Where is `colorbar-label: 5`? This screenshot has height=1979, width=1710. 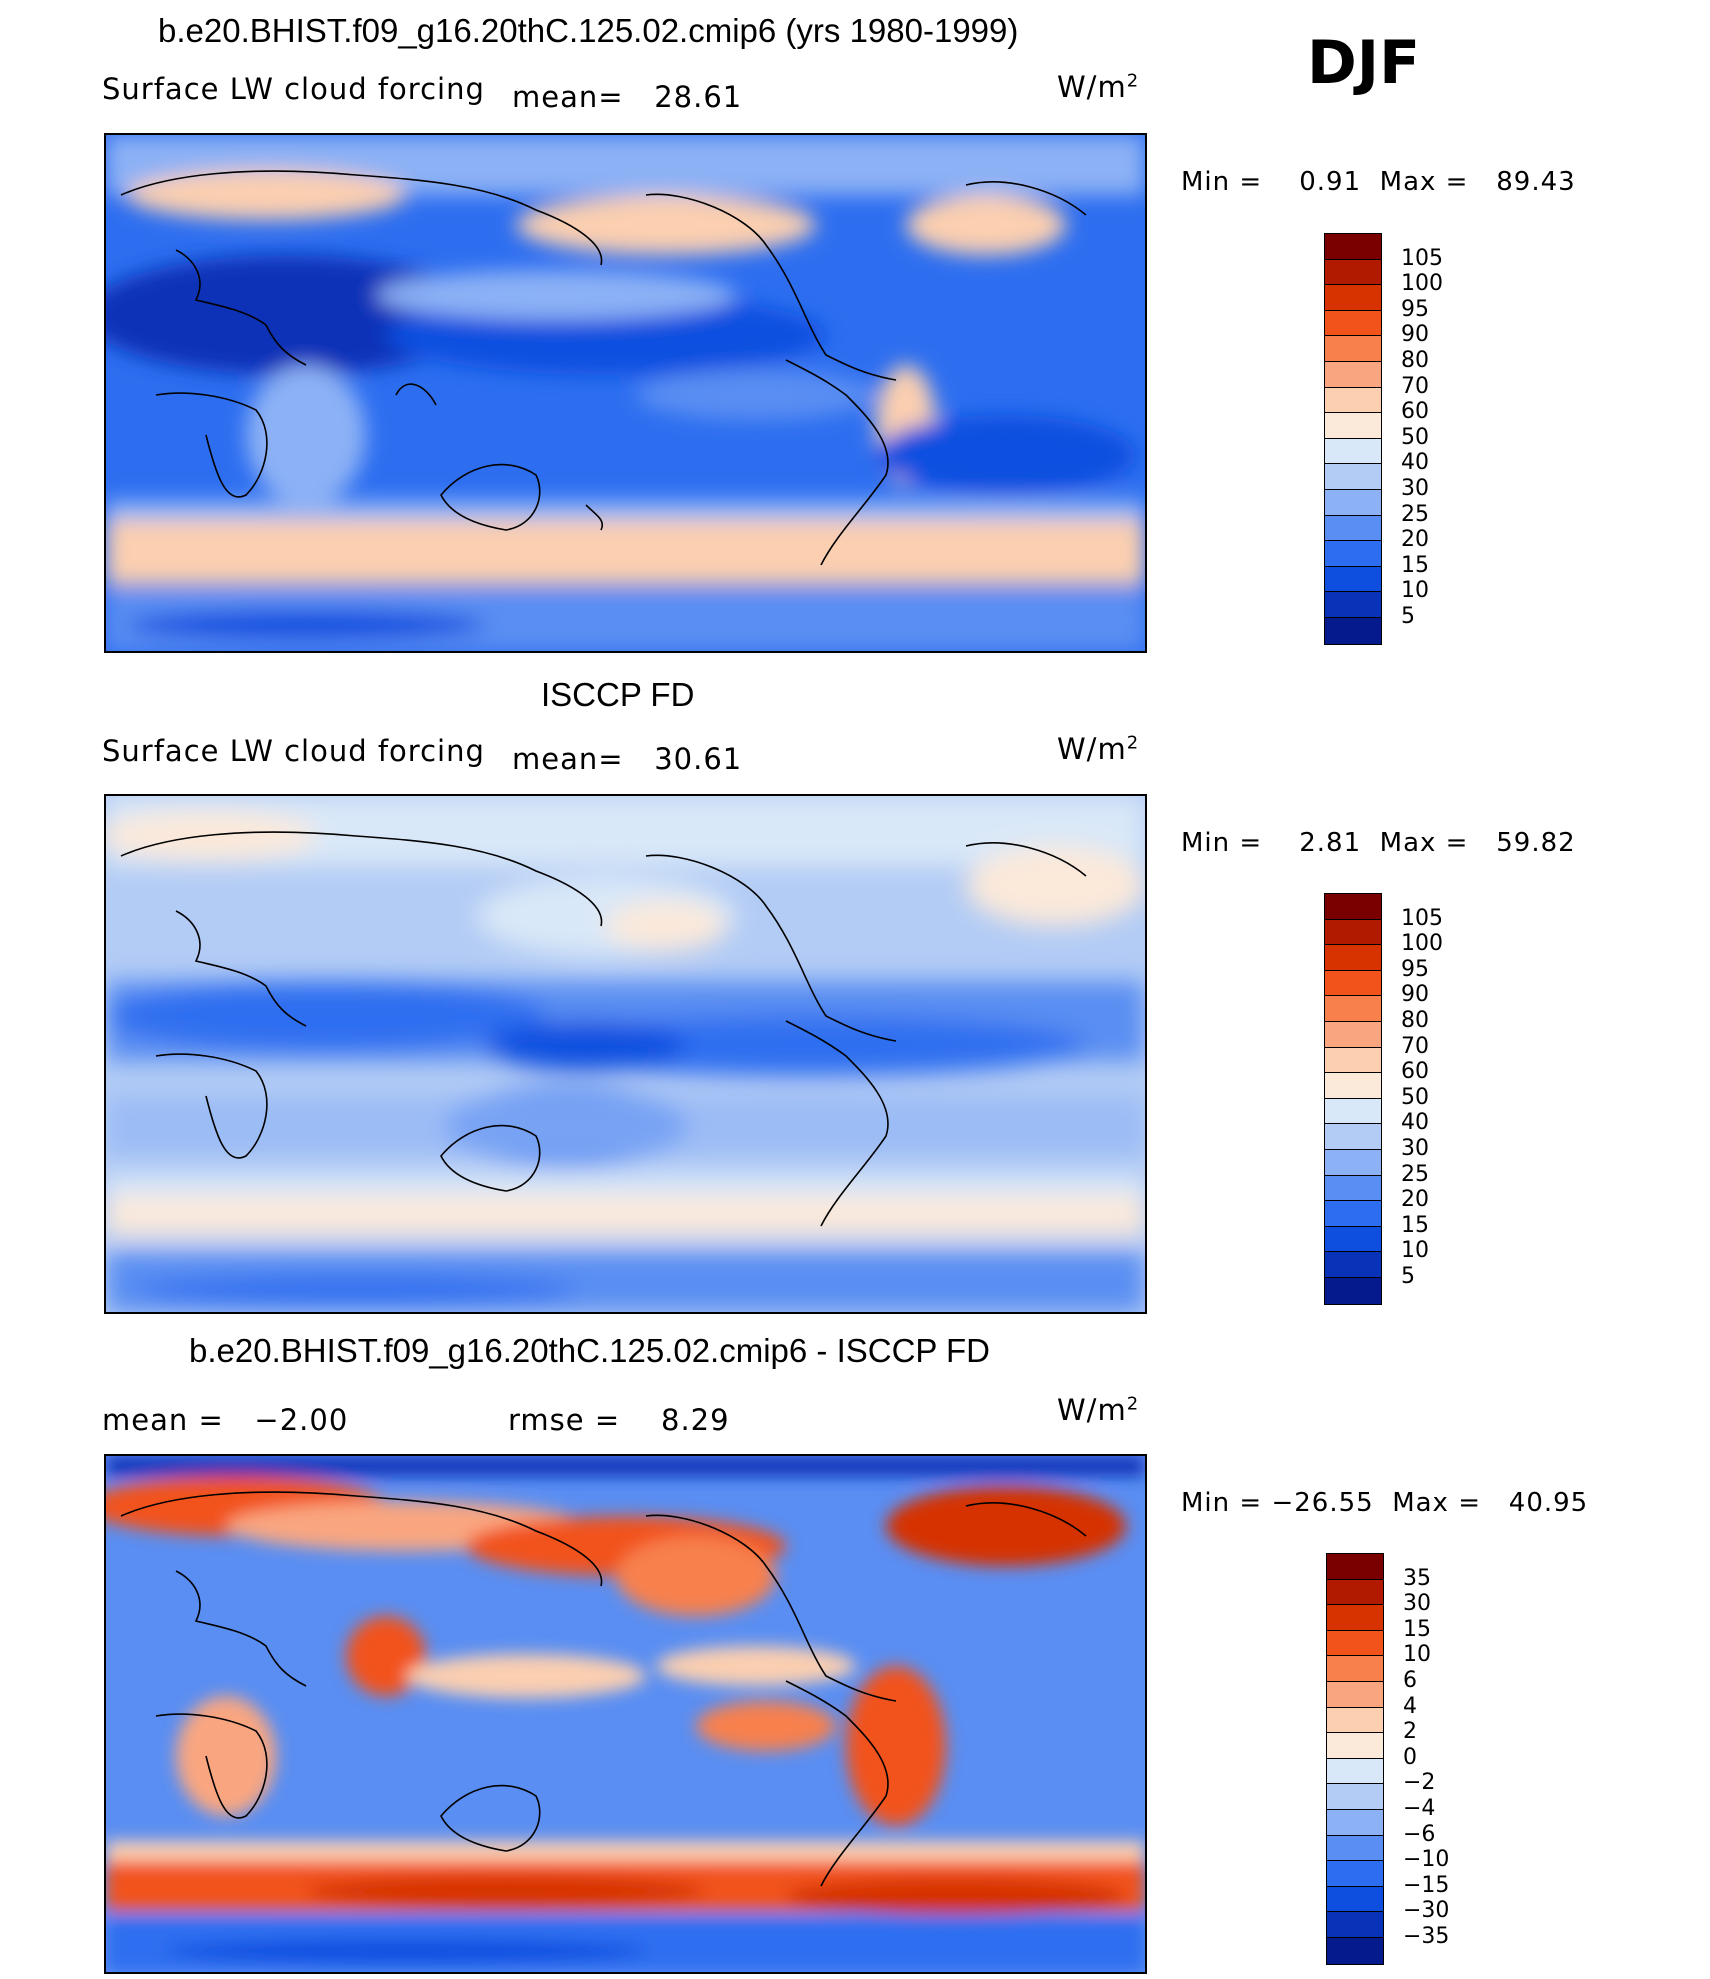
colorbar-label: 5 is located at coordinates (1408, 1276).